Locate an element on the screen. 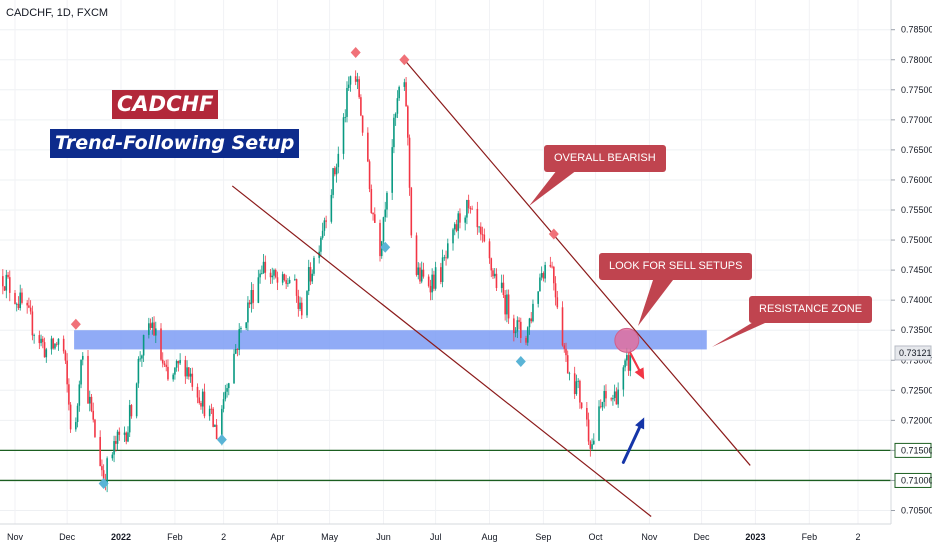  time-tick-label: Aug is located at coordinates (490, 537).